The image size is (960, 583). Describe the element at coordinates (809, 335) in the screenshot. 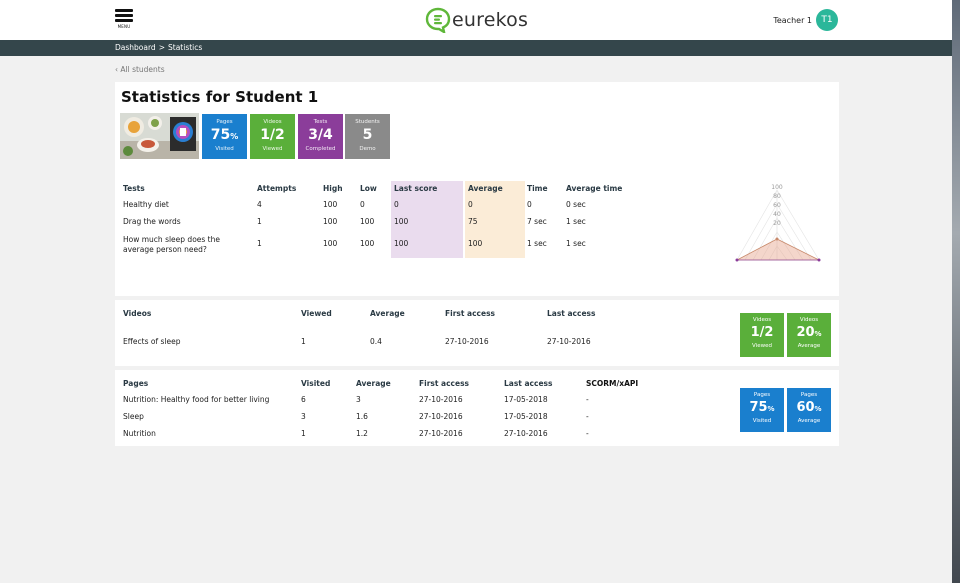

I see `videos-average-tile: Videos 20% Average` at that location.